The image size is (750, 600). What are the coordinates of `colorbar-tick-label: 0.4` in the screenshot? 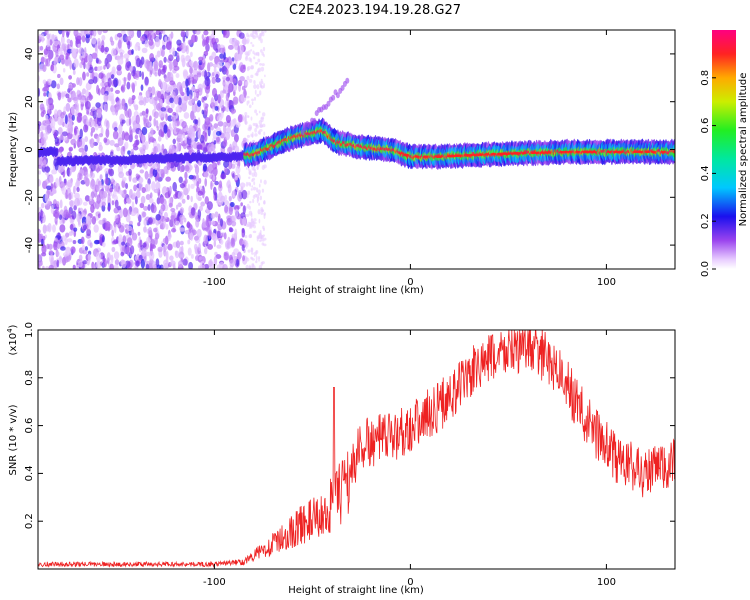 It's located at (705, 173).